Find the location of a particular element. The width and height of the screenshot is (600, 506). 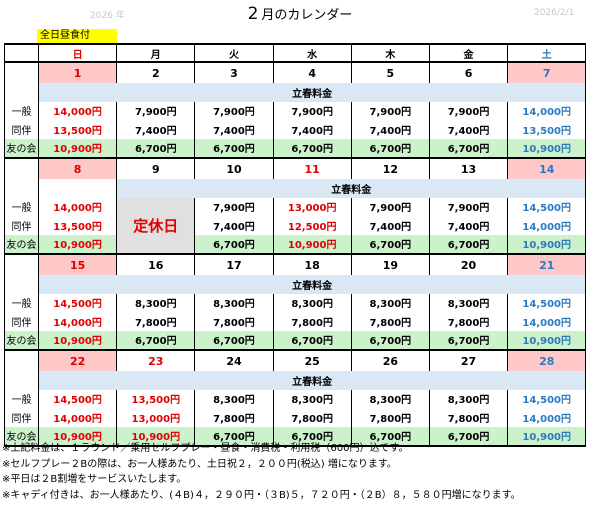

weekday-header: 金 is located at coordinates (468, 53).